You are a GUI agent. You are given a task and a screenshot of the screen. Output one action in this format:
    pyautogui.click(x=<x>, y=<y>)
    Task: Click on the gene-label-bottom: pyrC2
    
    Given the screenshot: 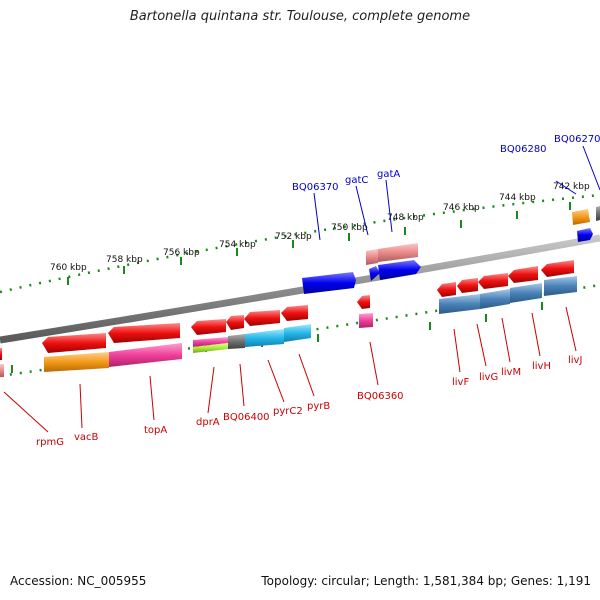 What is the action you would take?
    pyautogui.click(x=288, y=411)
    